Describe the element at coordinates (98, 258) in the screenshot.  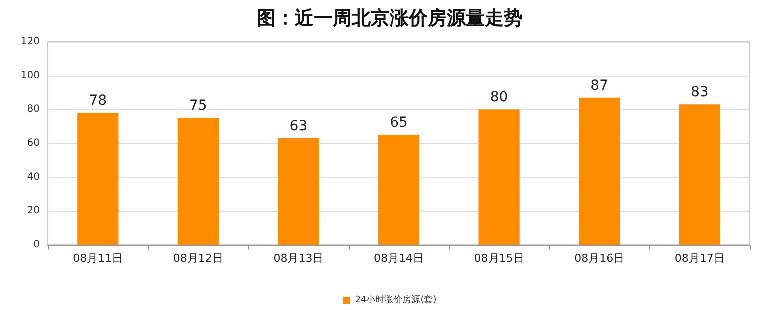
I see `x-tick-label: 08月11日` at that location.